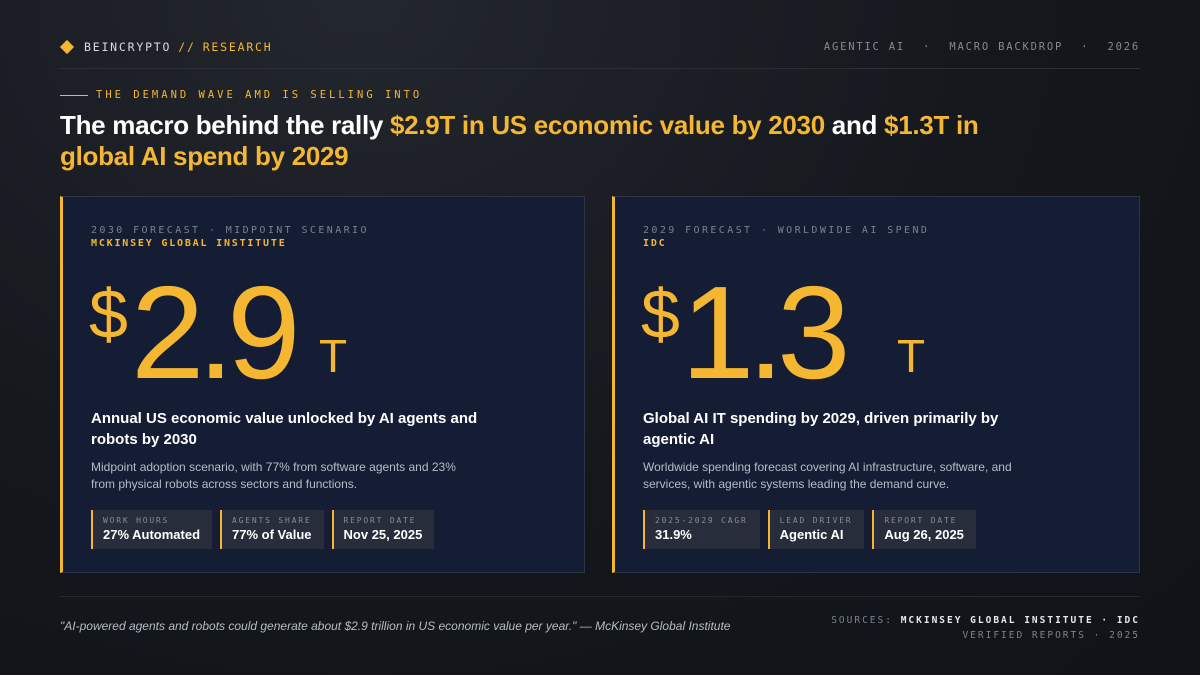  Describe the element at coordinates (854, 125) in the screenshot. I see `title-part2: and` at that location.